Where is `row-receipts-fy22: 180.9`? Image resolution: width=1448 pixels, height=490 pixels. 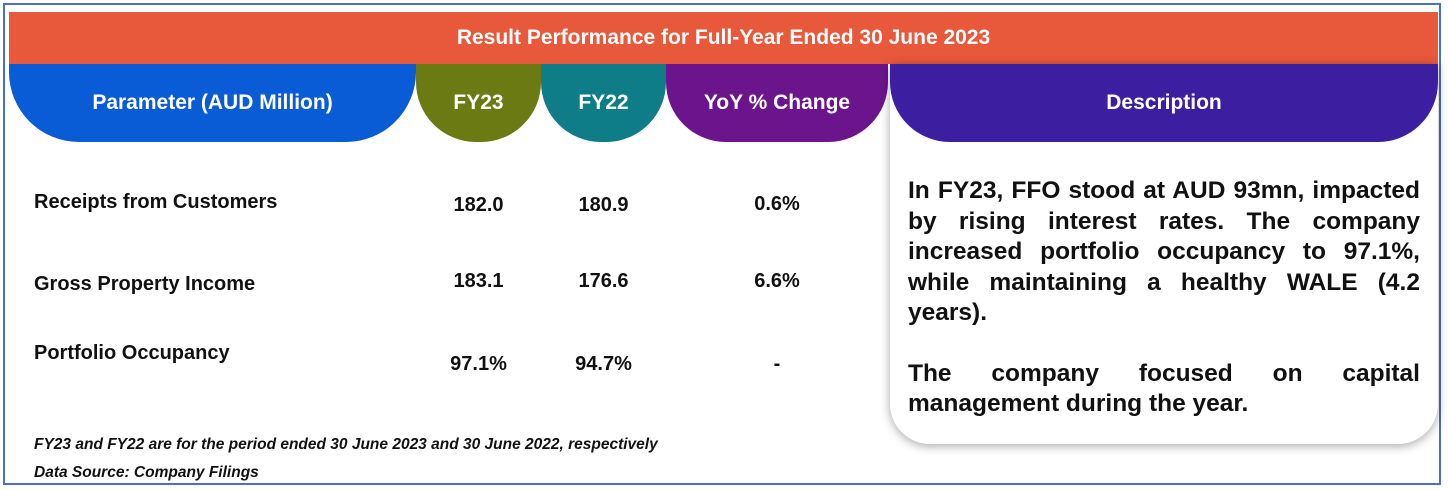 row-receipts-fy22: 180.9 is located at coordinates (603, 205).